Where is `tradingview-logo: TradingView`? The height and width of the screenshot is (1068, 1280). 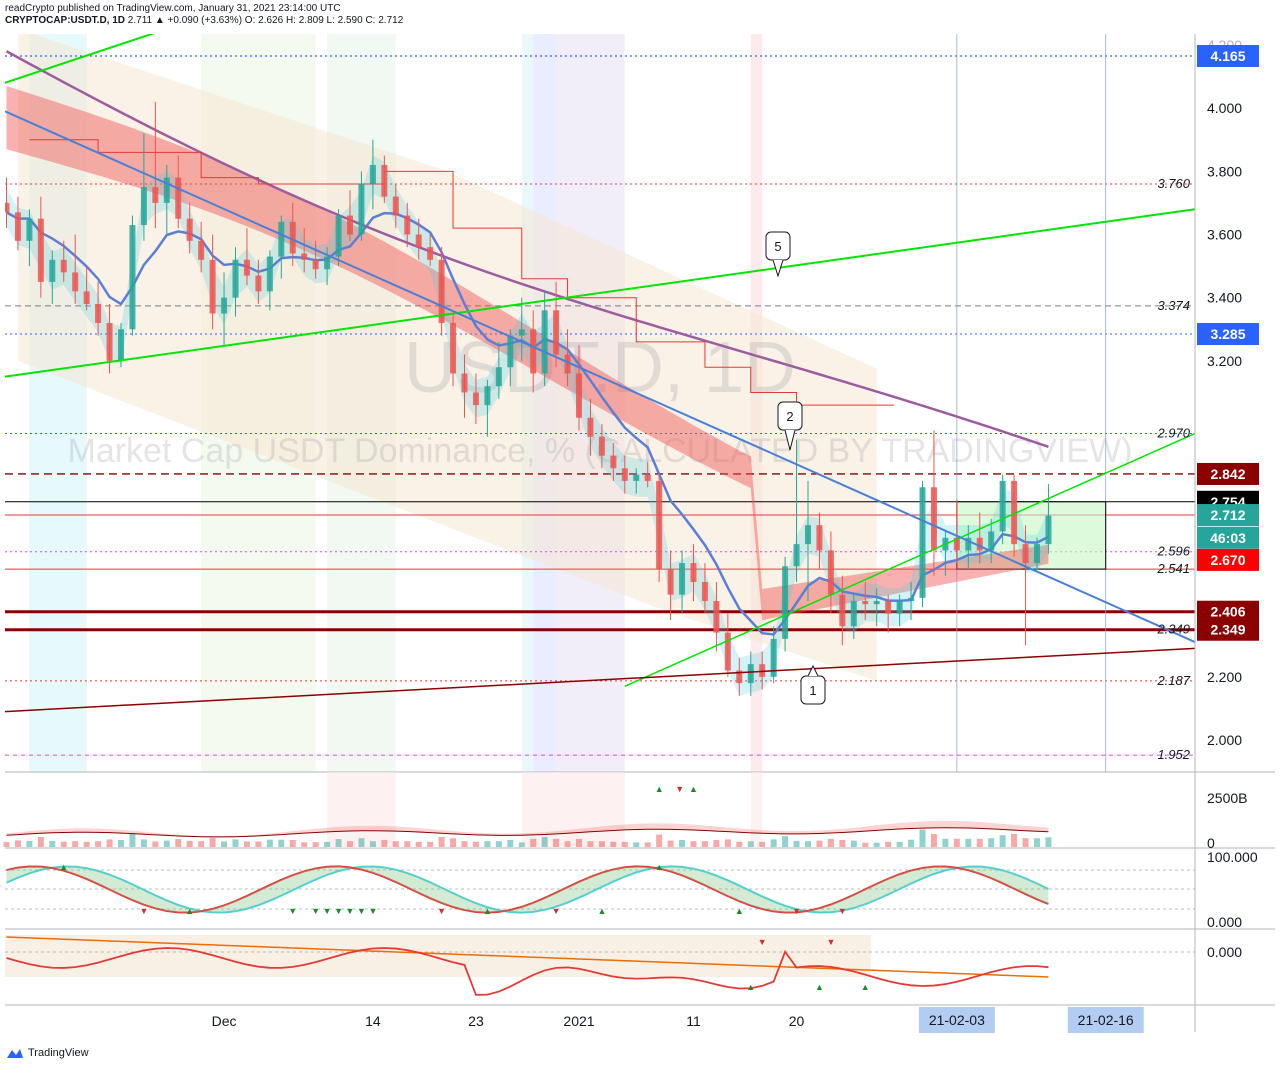
tradingview-logo: TradingView is located at coordinates (47, 1053).